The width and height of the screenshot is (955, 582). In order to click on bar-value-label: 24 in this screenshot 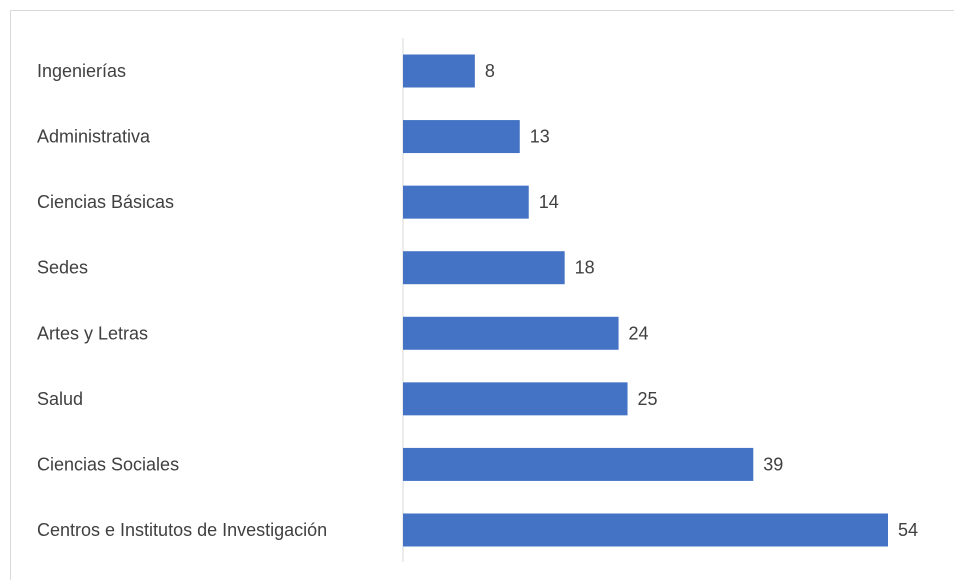, I will do `click(639, 333)`.